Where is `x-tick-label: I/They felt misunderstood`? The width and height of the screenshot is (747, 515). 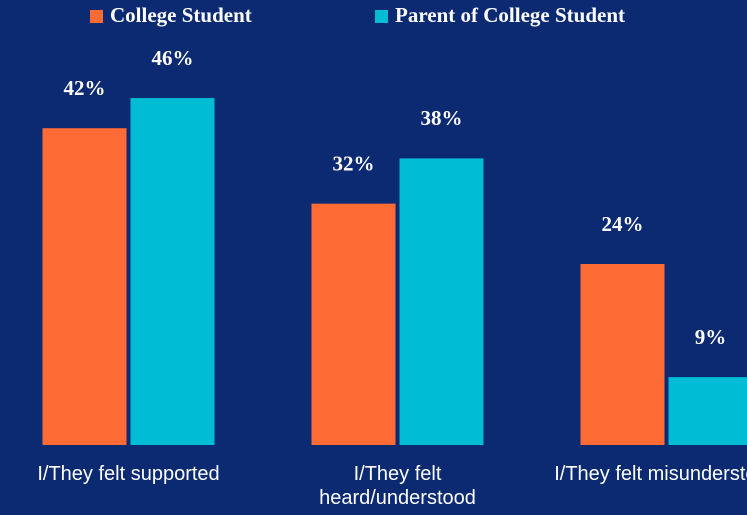
x-tick-label: I/They felt misunderstood is located at coordinates (650, 474).